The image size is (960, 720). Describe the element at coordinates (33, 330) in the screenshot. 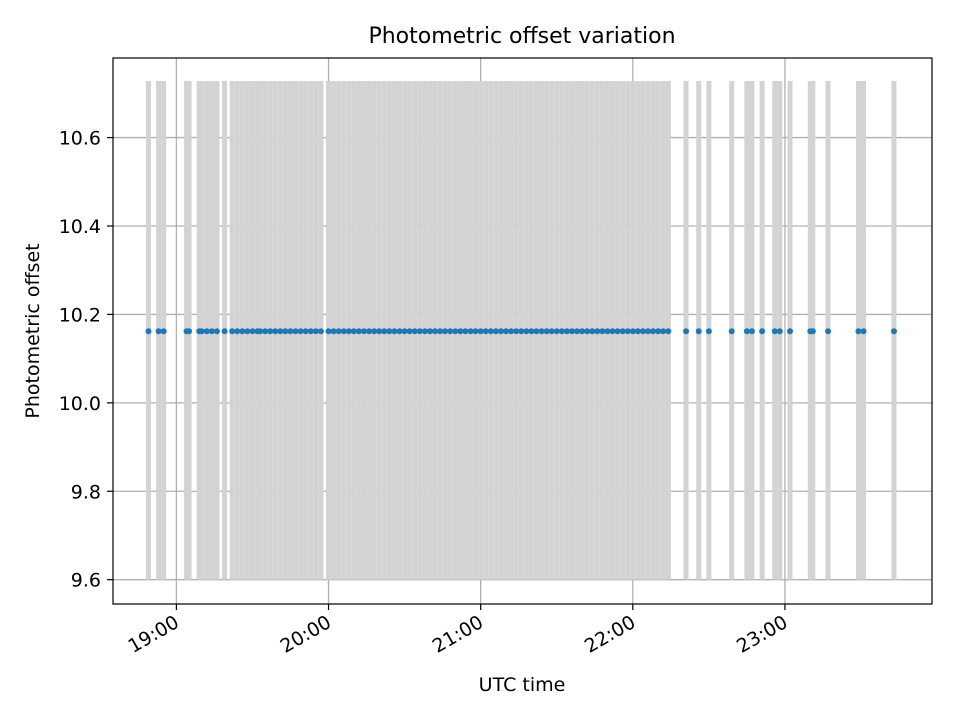

I see `y-axis-label: Photometric offset` at that location.